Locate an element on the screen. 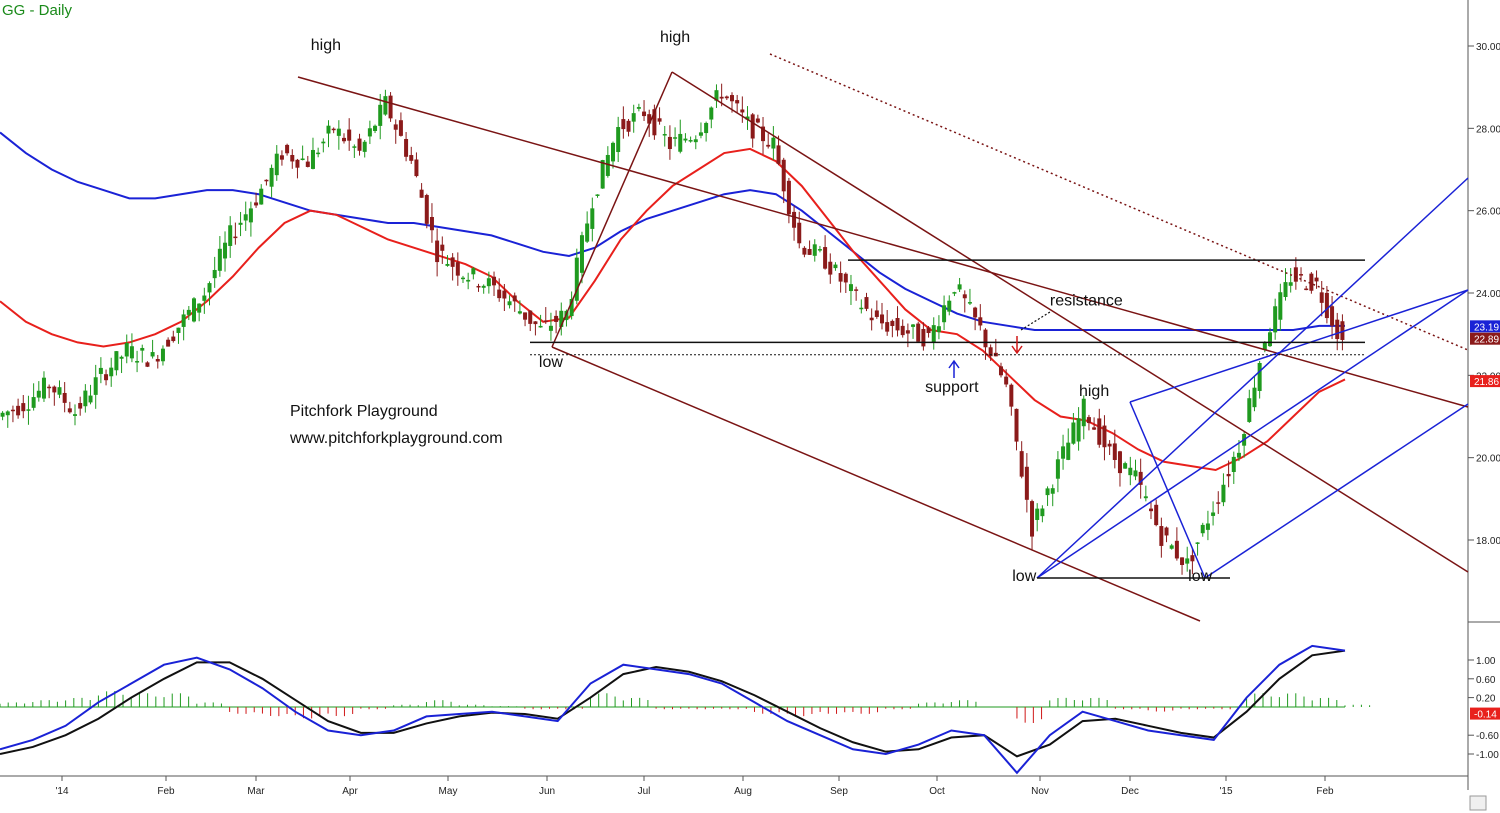  macd-line is located at coordinates (673, 709).